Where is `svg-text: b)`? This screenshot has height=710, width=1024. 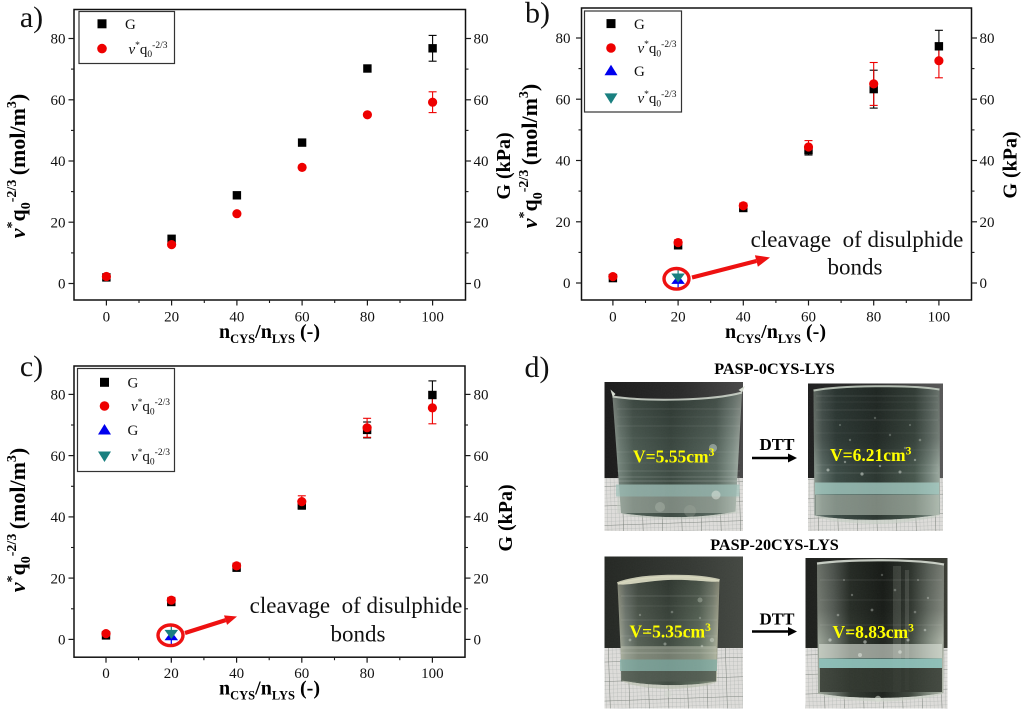 svg-text: b) is located at coordinates (537, 15).